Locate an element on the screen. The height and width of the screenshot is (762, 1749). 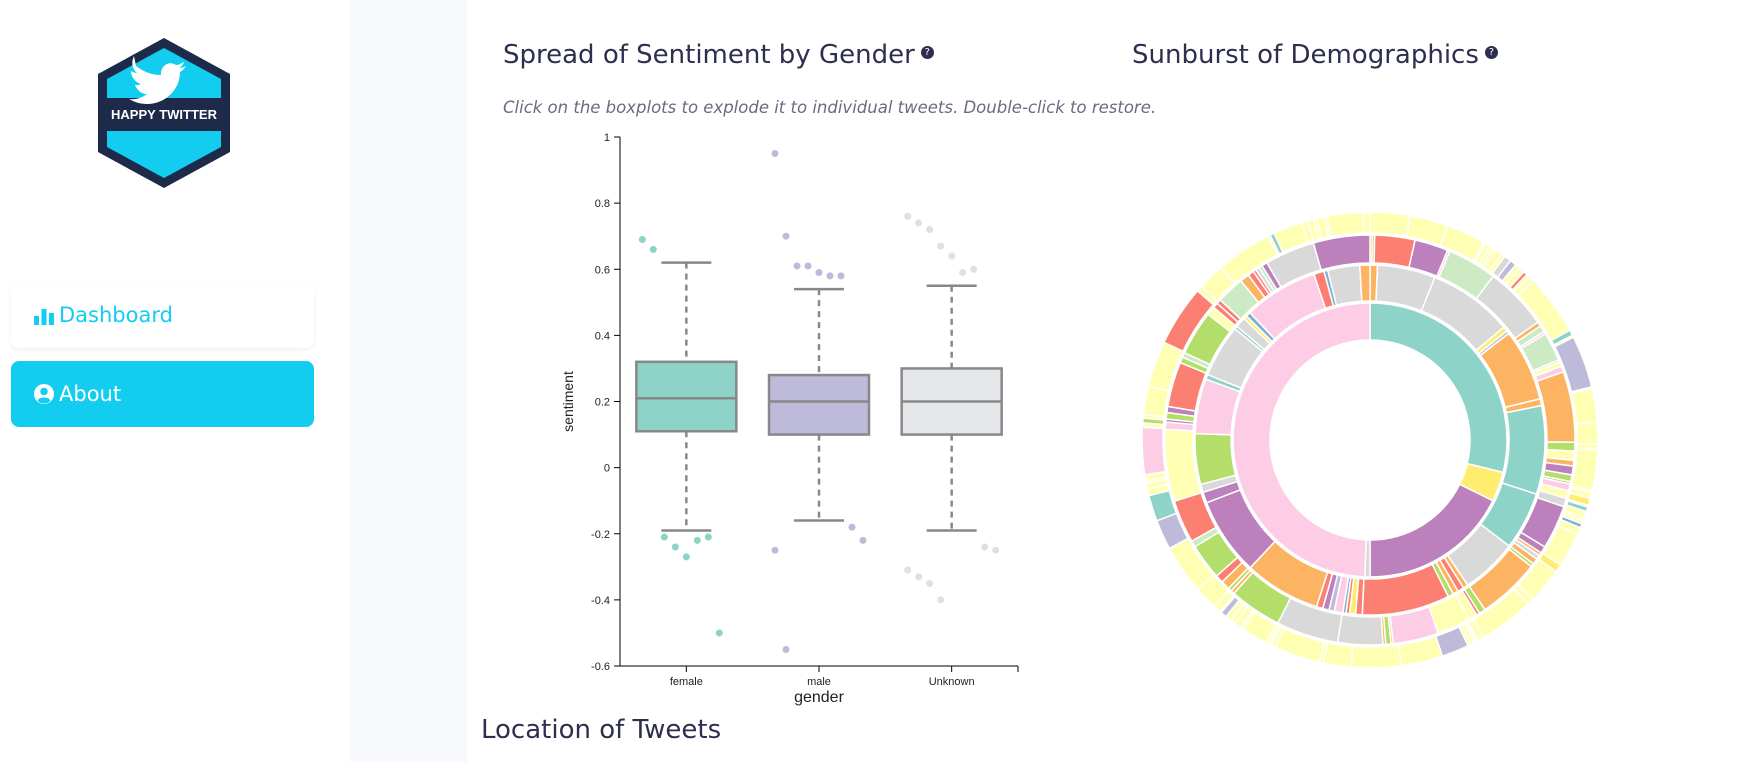
box-male is located at coordinates (819, 401).